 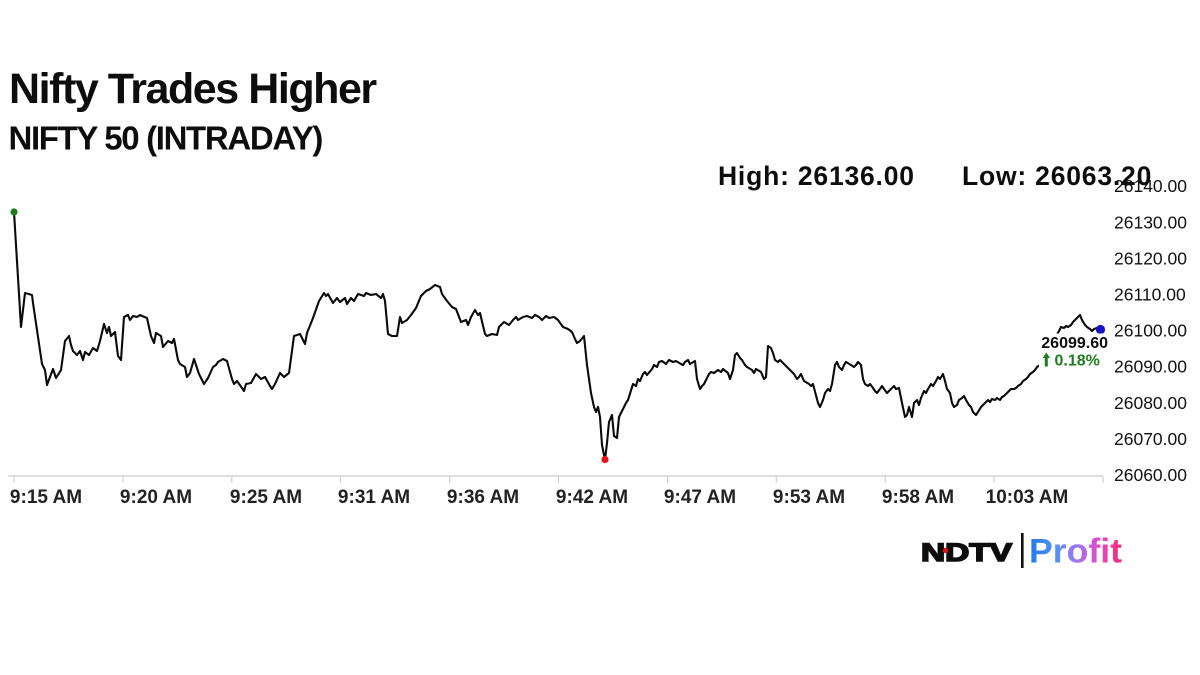 What do you see at coordinates (1150, 331) in the screenshot?
I see `svg-text: 26100.00` at bounding box center [1150, 331].